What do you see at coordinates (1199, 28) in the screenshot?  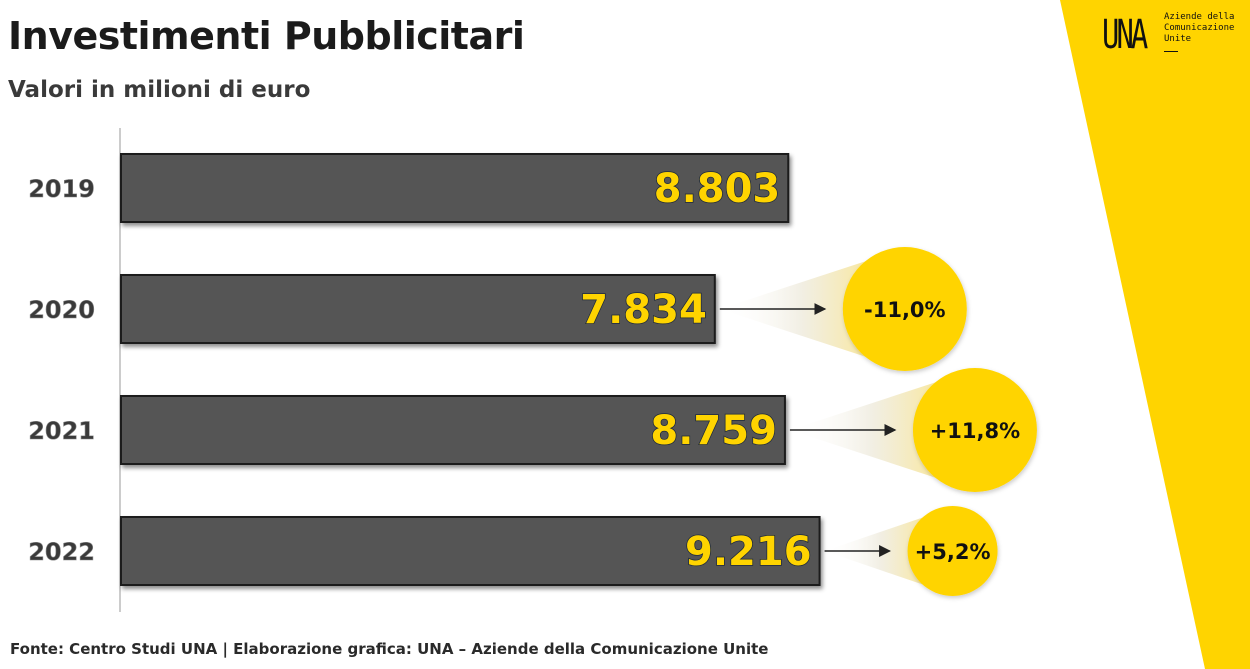 I see `logo-text: Aziende della Comunicazione Unite` at bounding box center [1199, 28].